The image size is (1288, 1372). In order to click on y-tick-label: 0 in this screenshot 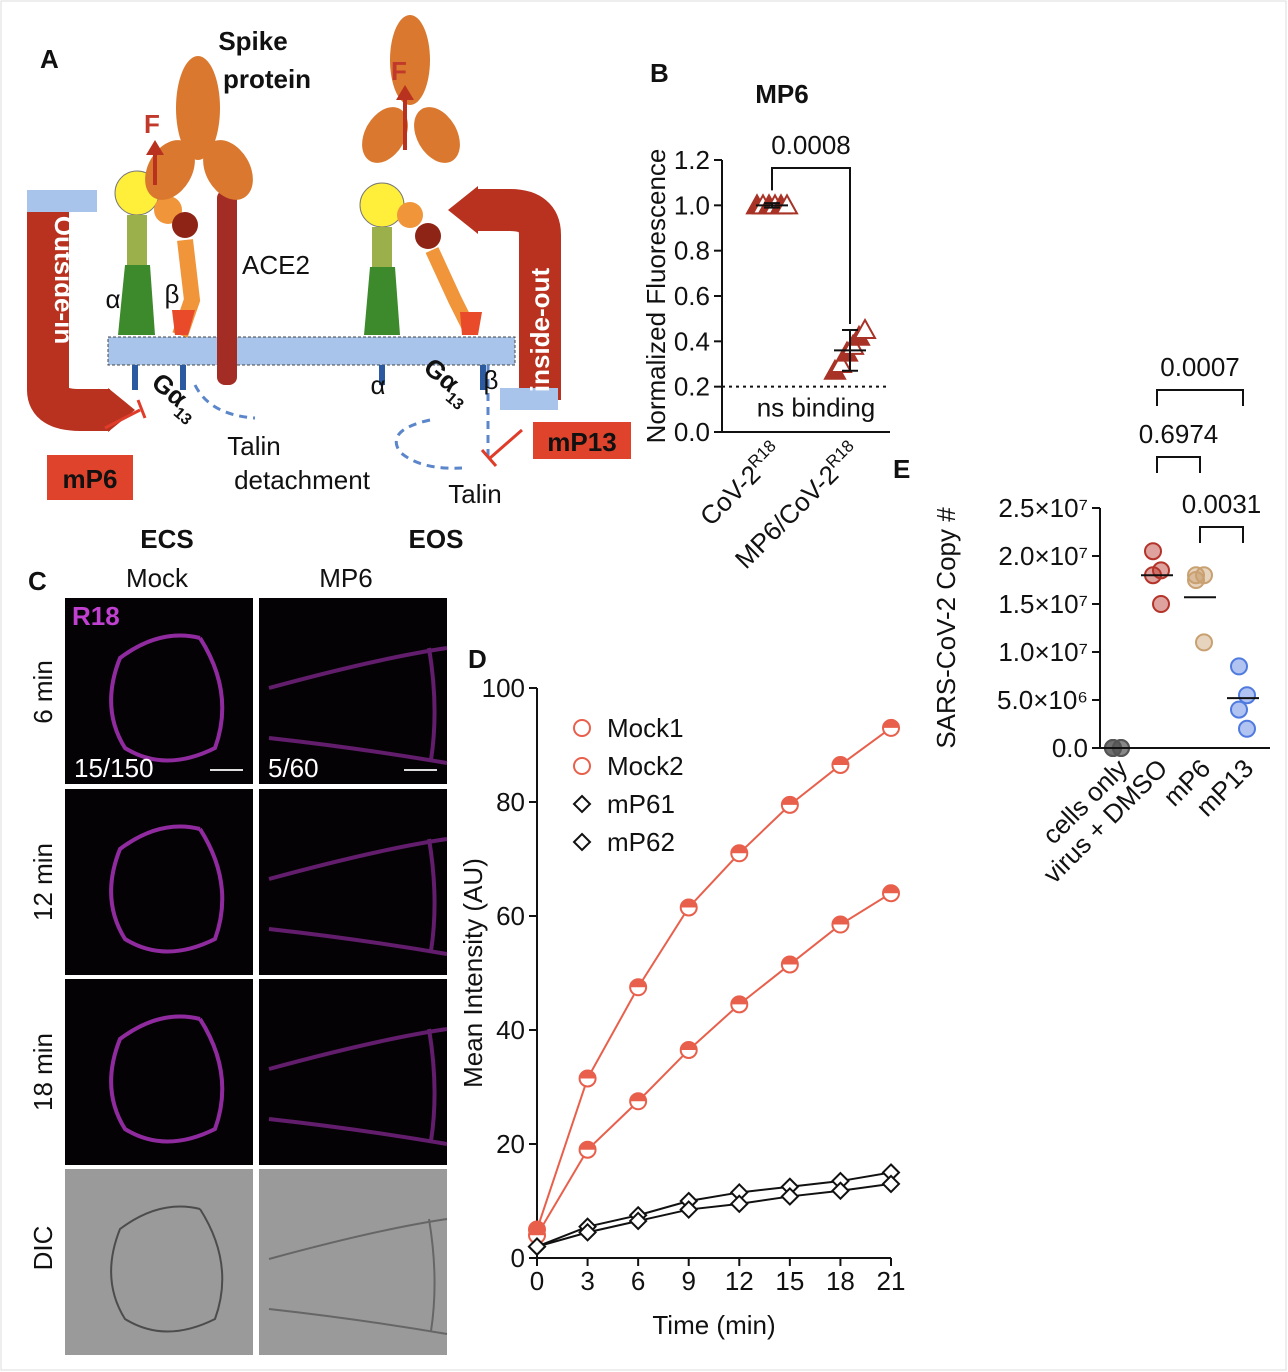, I will do `click(518, 1258)`.